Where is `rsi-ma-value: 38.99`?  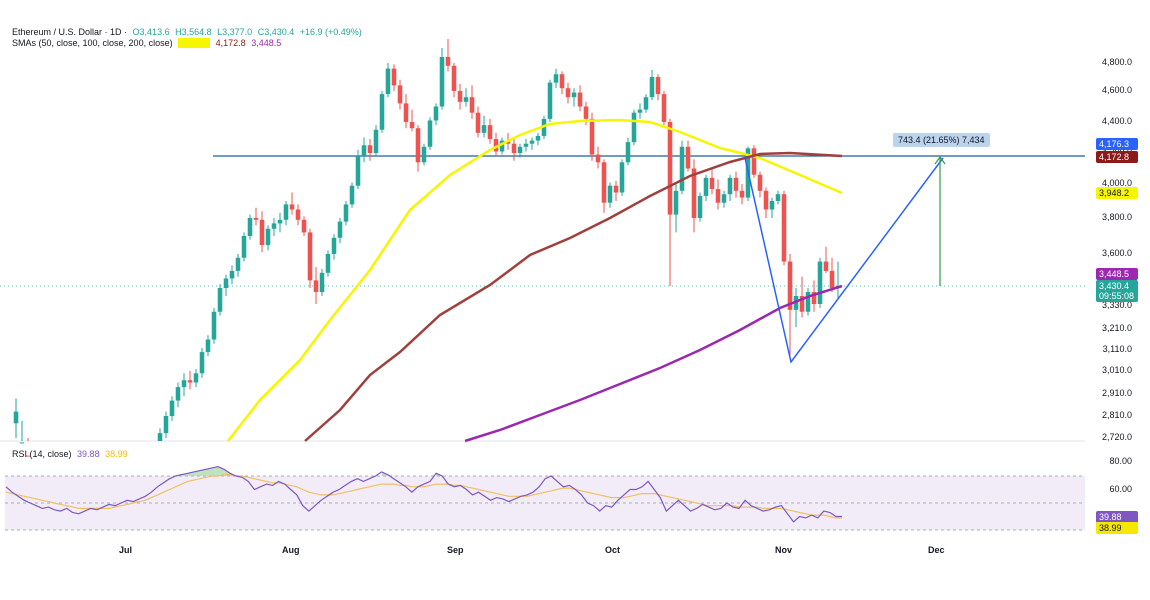
rsi-ma-value: 38.99 is located at coordinates (116, 454).